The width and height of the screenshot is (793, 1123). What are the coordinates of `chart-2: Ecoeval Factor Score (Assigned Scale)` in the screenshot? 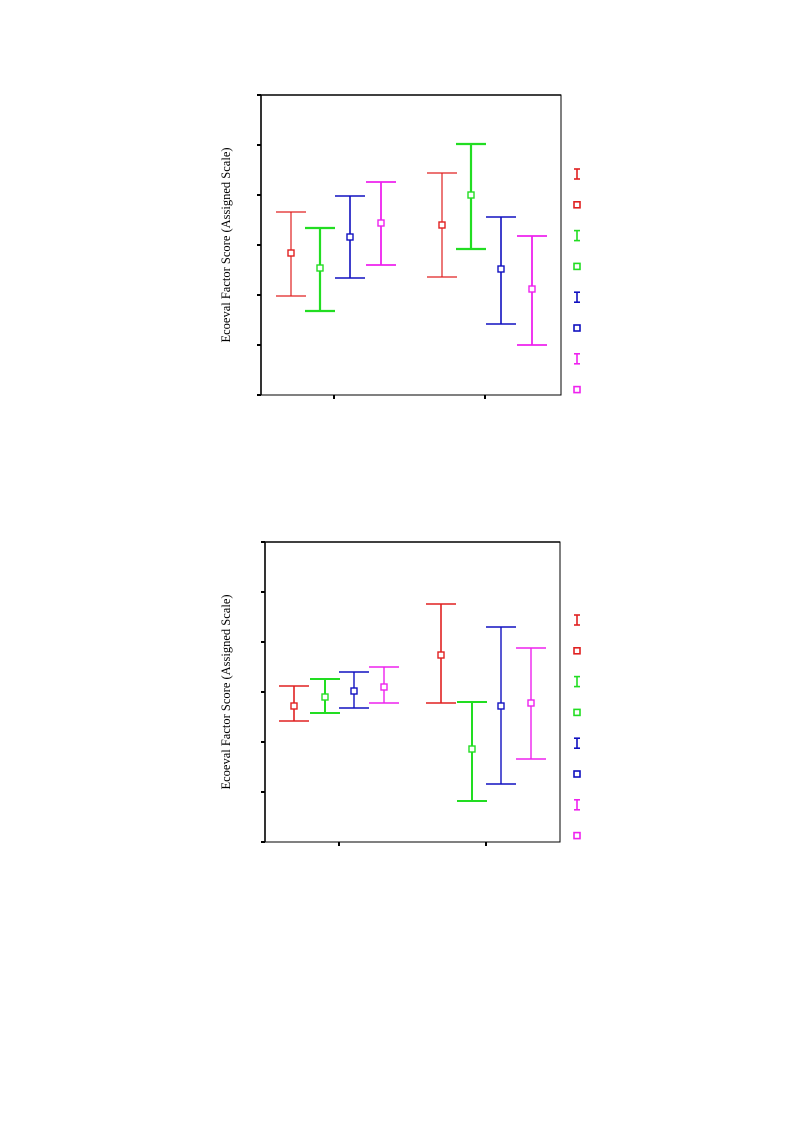 It's located at (400, 693).